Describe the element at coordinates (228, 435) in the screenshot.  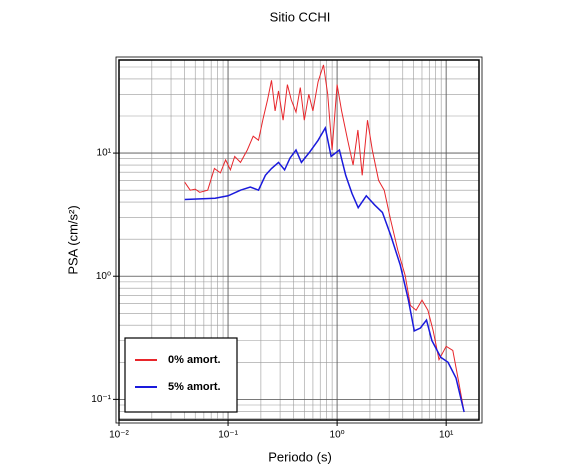
I see `x-tick-label: 10⁻¹` at that location.